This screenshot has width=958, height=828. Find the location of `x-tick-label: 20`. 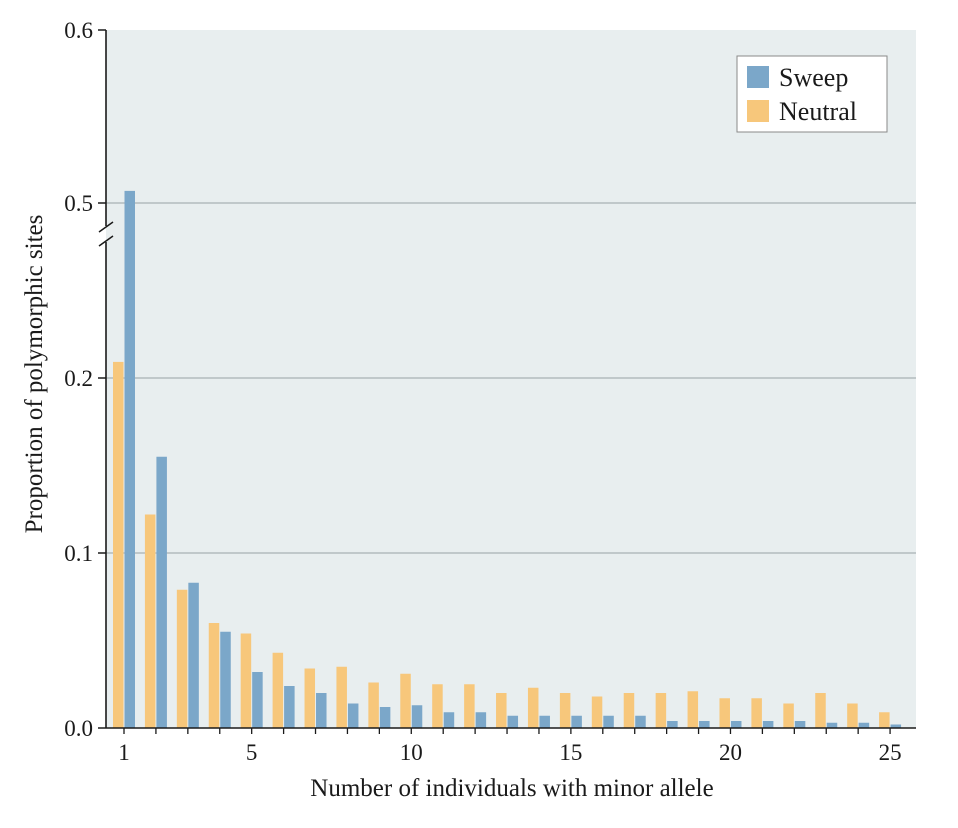

x-tick-label: 20 is located at coordinates (730, 752).